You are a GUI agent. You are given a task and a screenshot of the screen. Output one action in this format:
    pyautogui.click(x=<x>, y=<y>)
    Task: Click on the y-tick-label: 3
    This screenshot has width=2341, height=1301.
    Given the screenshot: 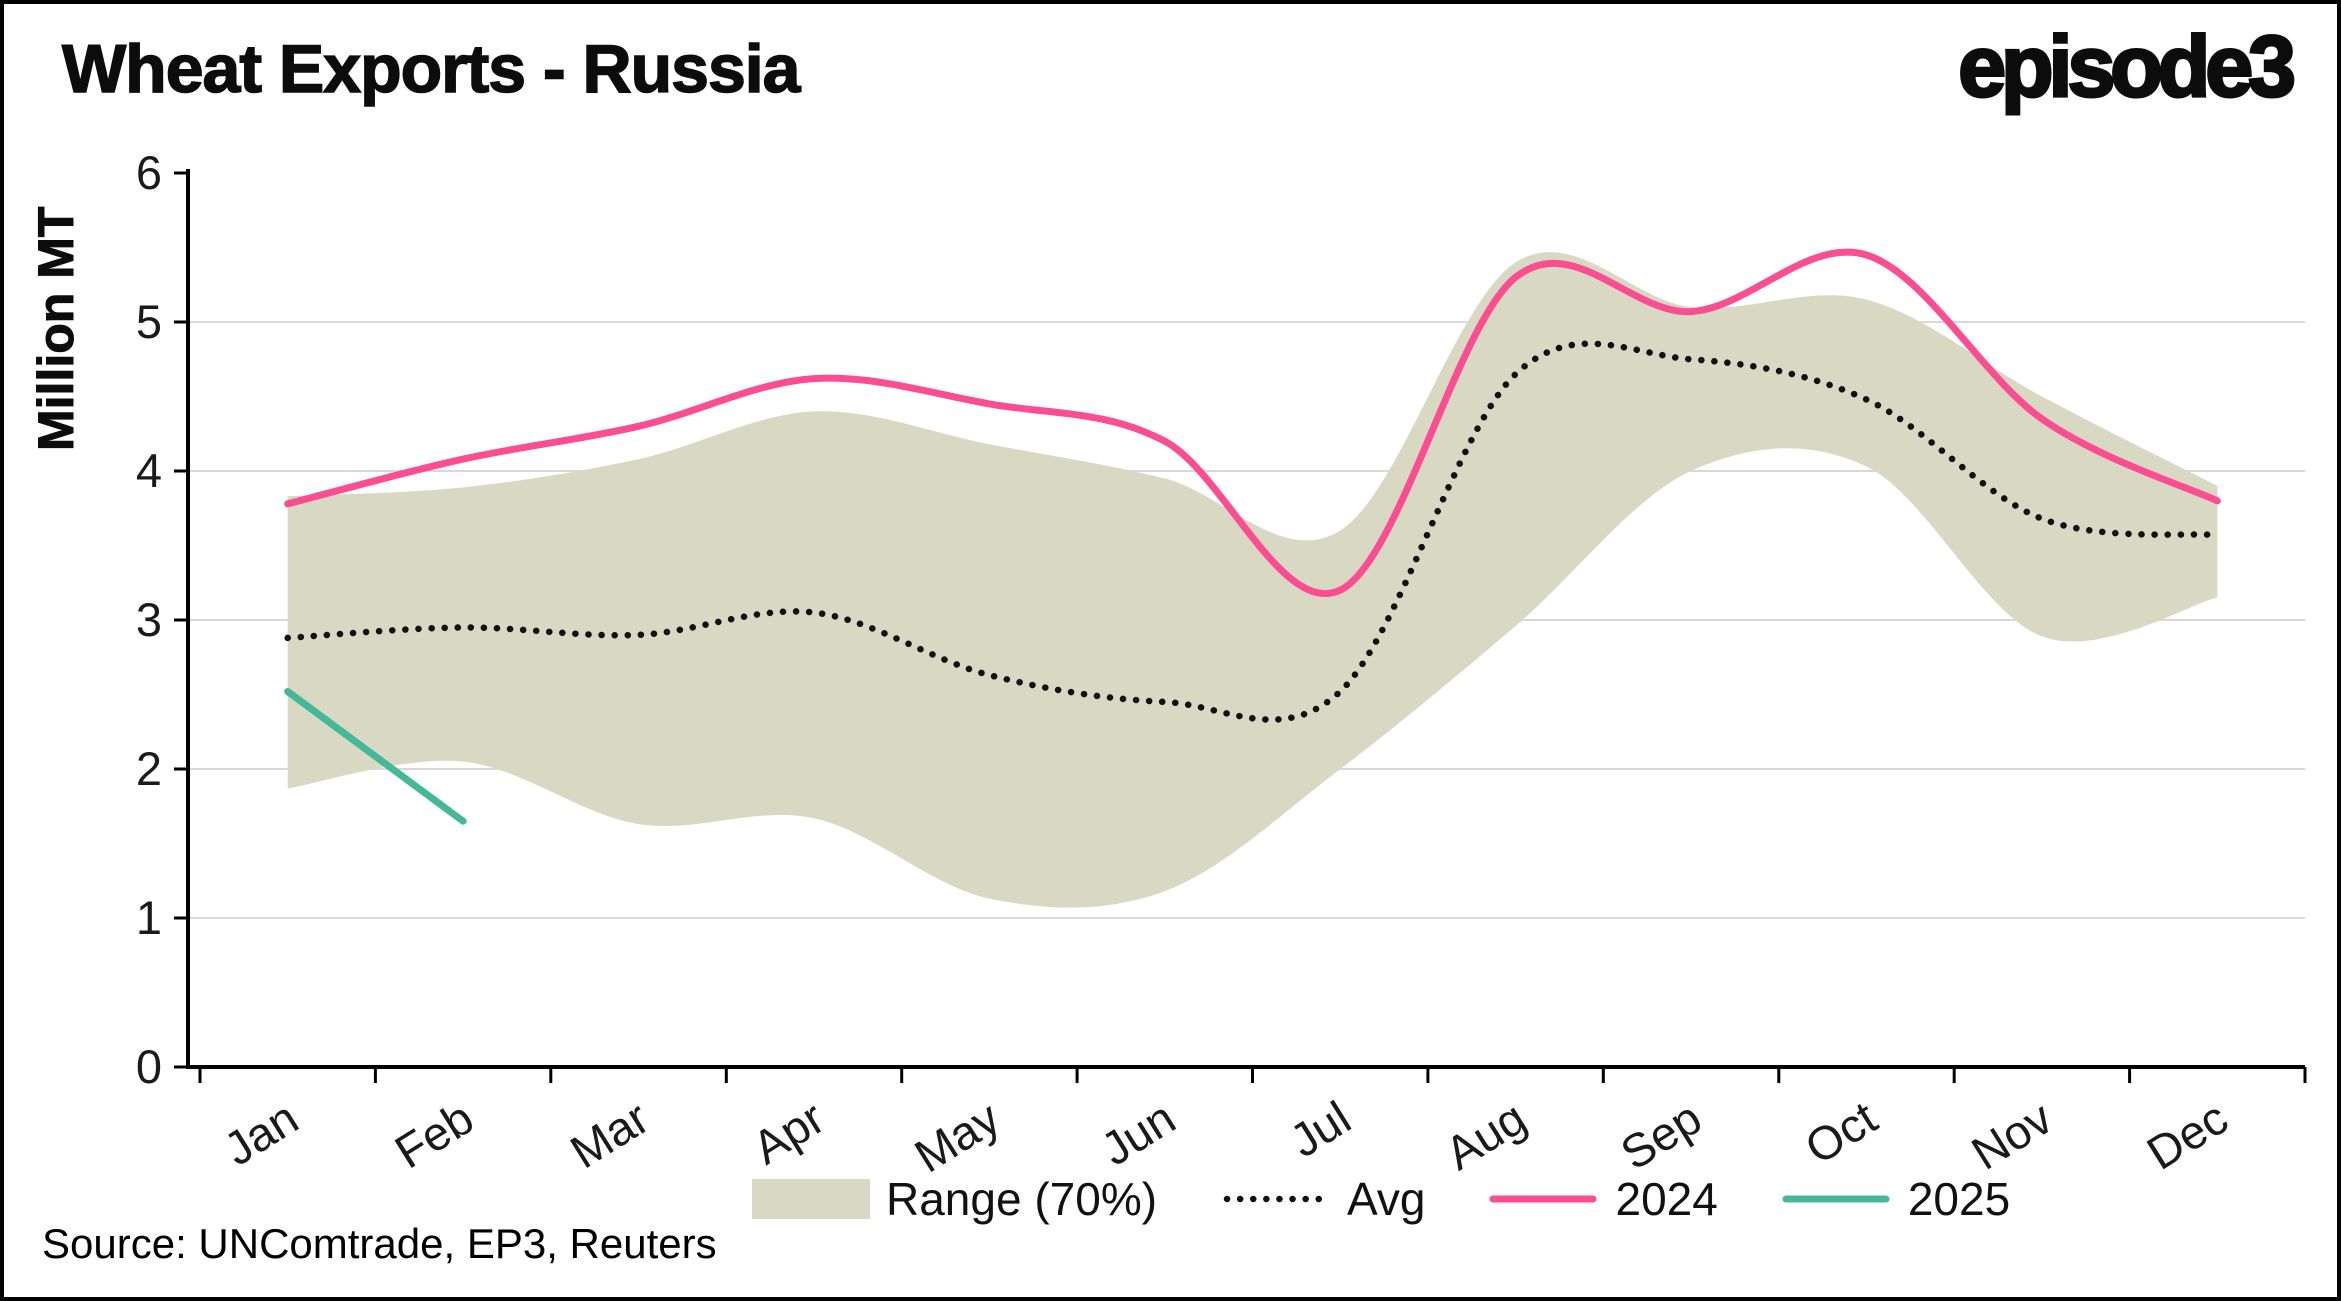 What is the action you would take?
    pyautogui.click(x=149, y=619)
    